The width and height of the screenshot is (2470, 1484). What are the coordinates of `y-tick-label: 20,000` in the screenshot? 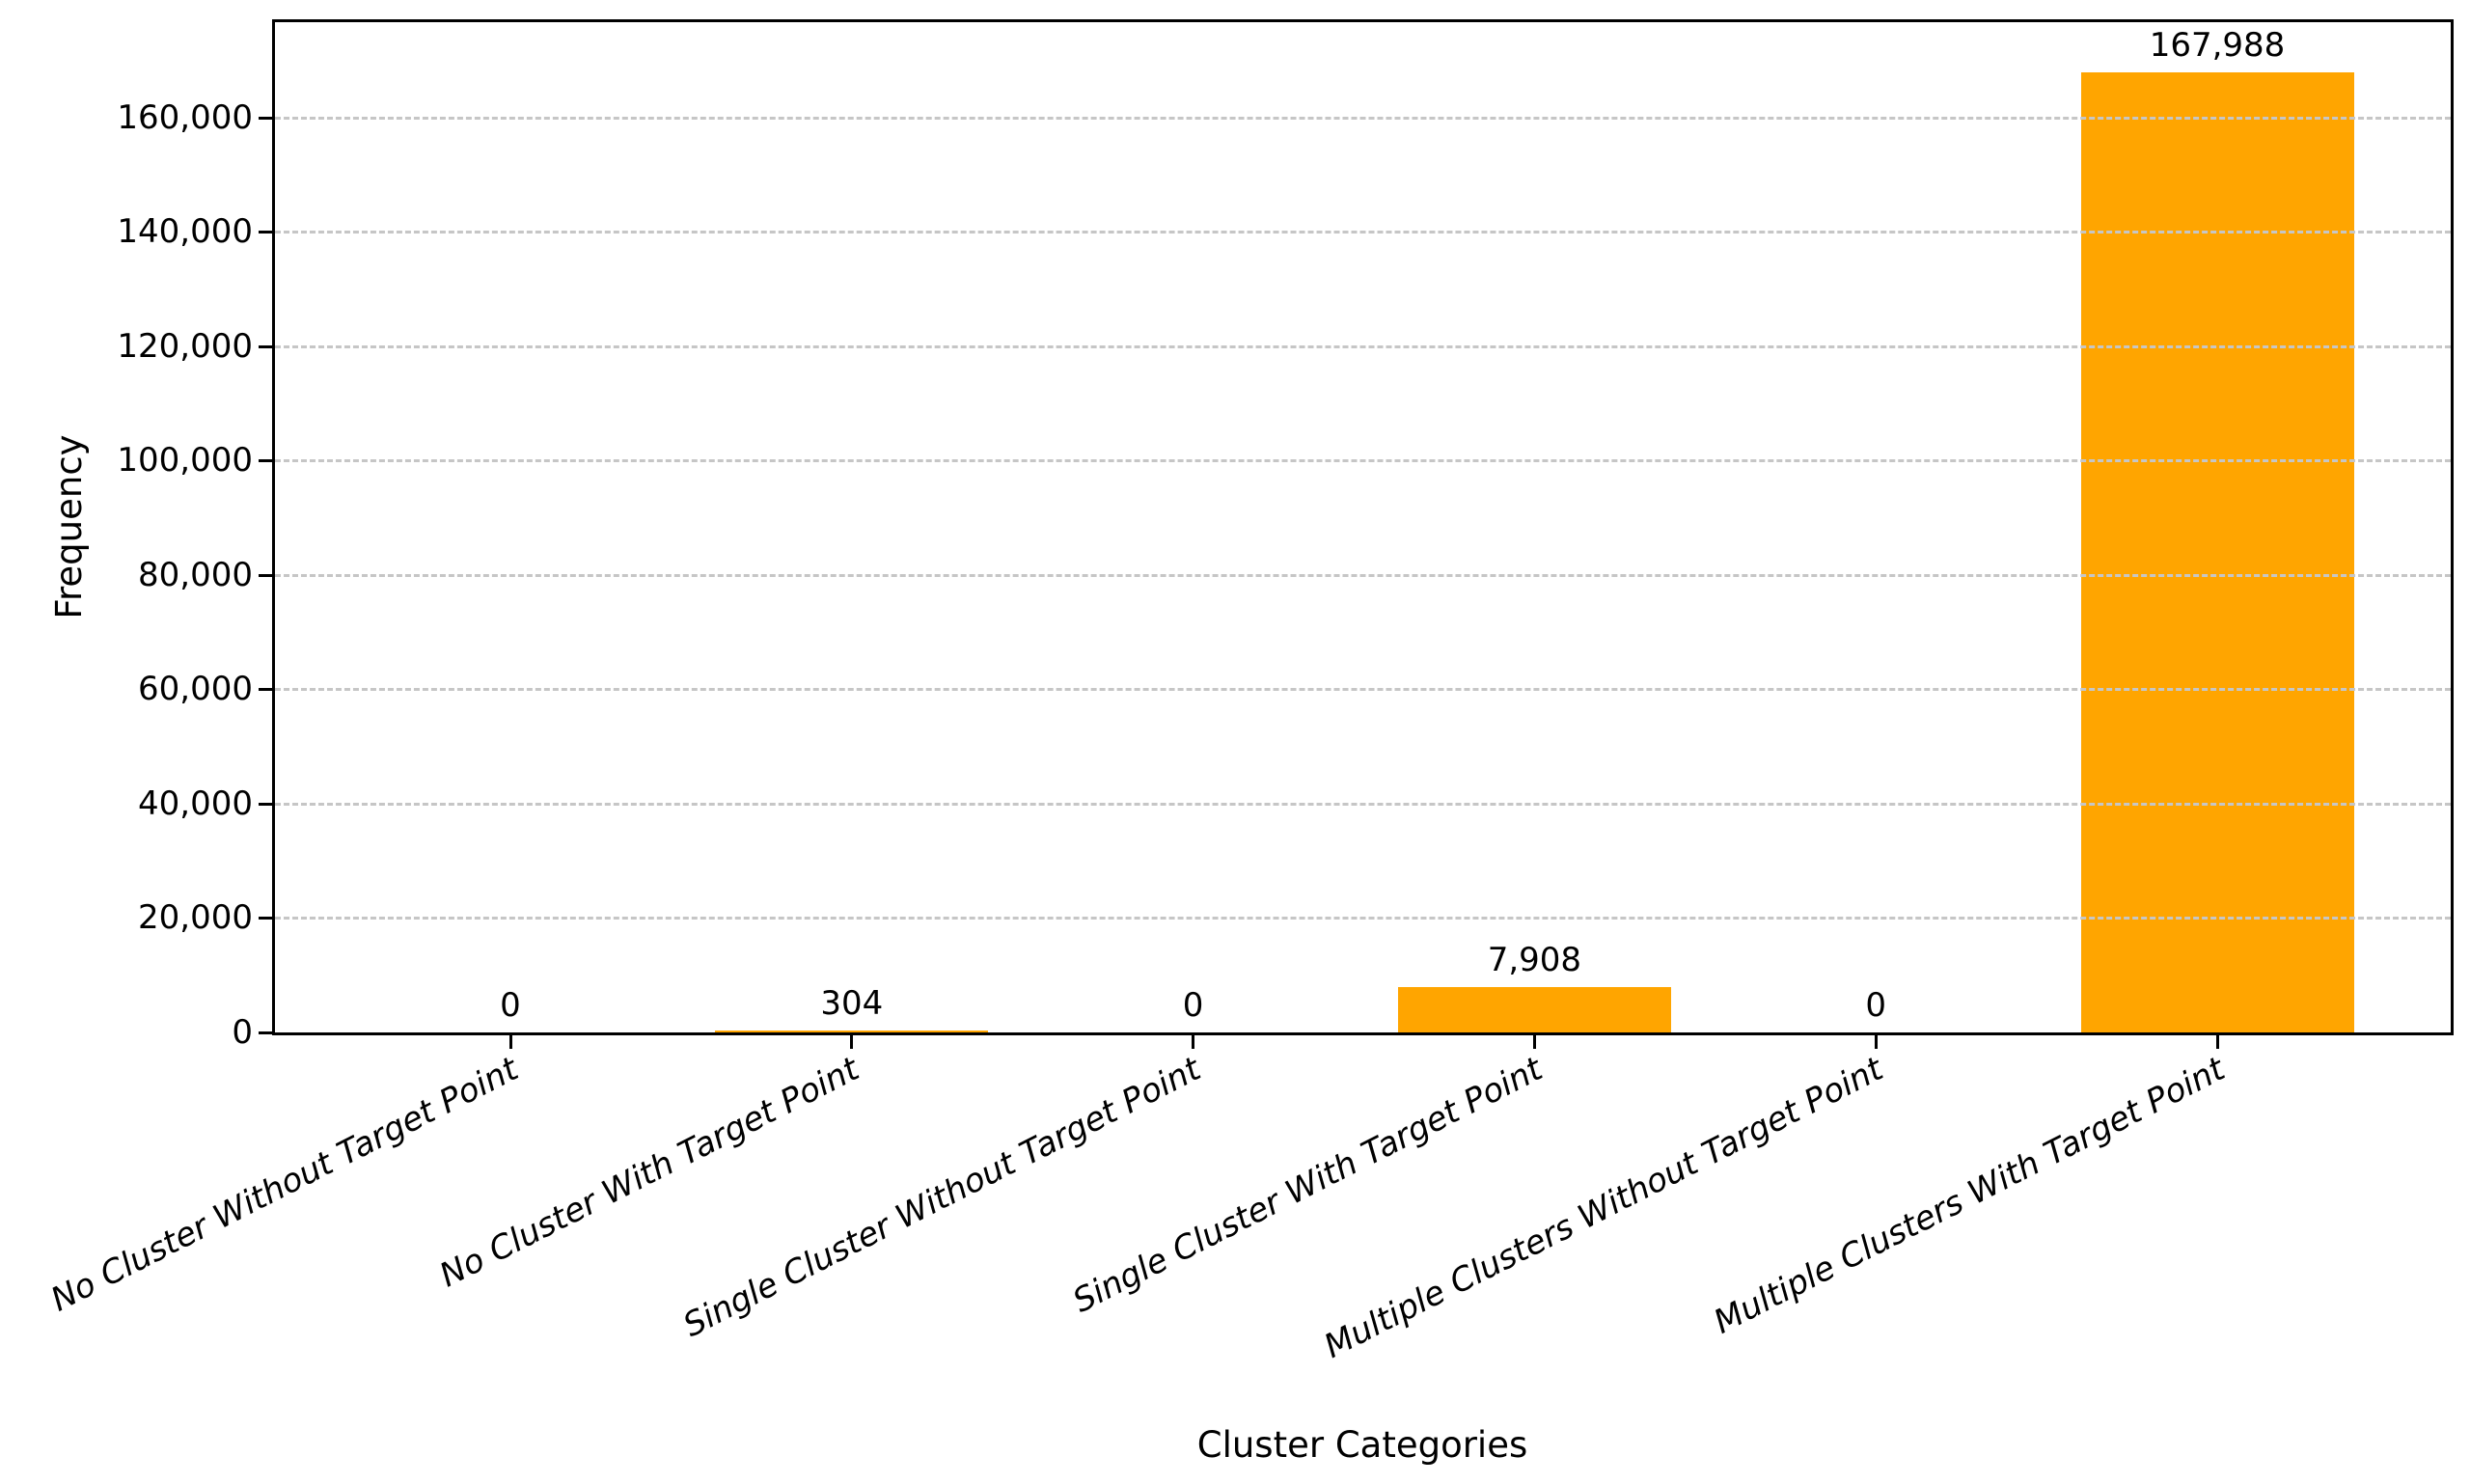 It's located at (195, 918).